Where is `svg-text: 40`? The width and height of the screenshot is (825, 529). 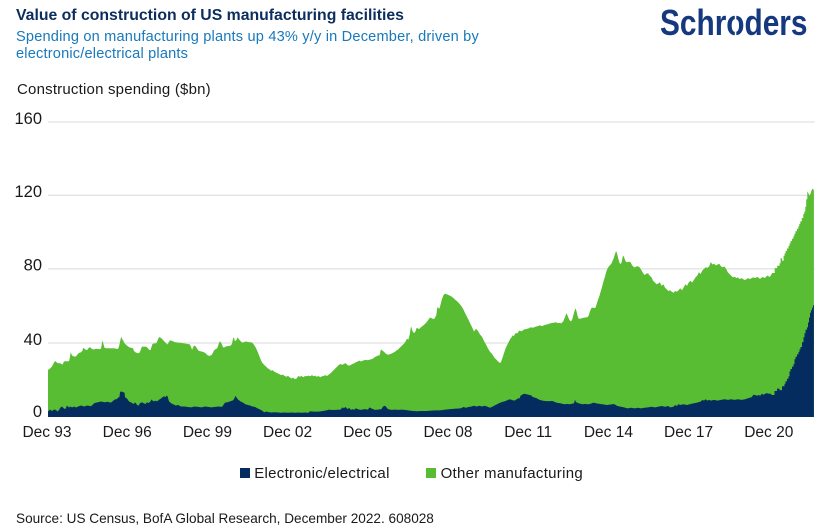 svg-text: 40 is located at coordinates (33, 340).